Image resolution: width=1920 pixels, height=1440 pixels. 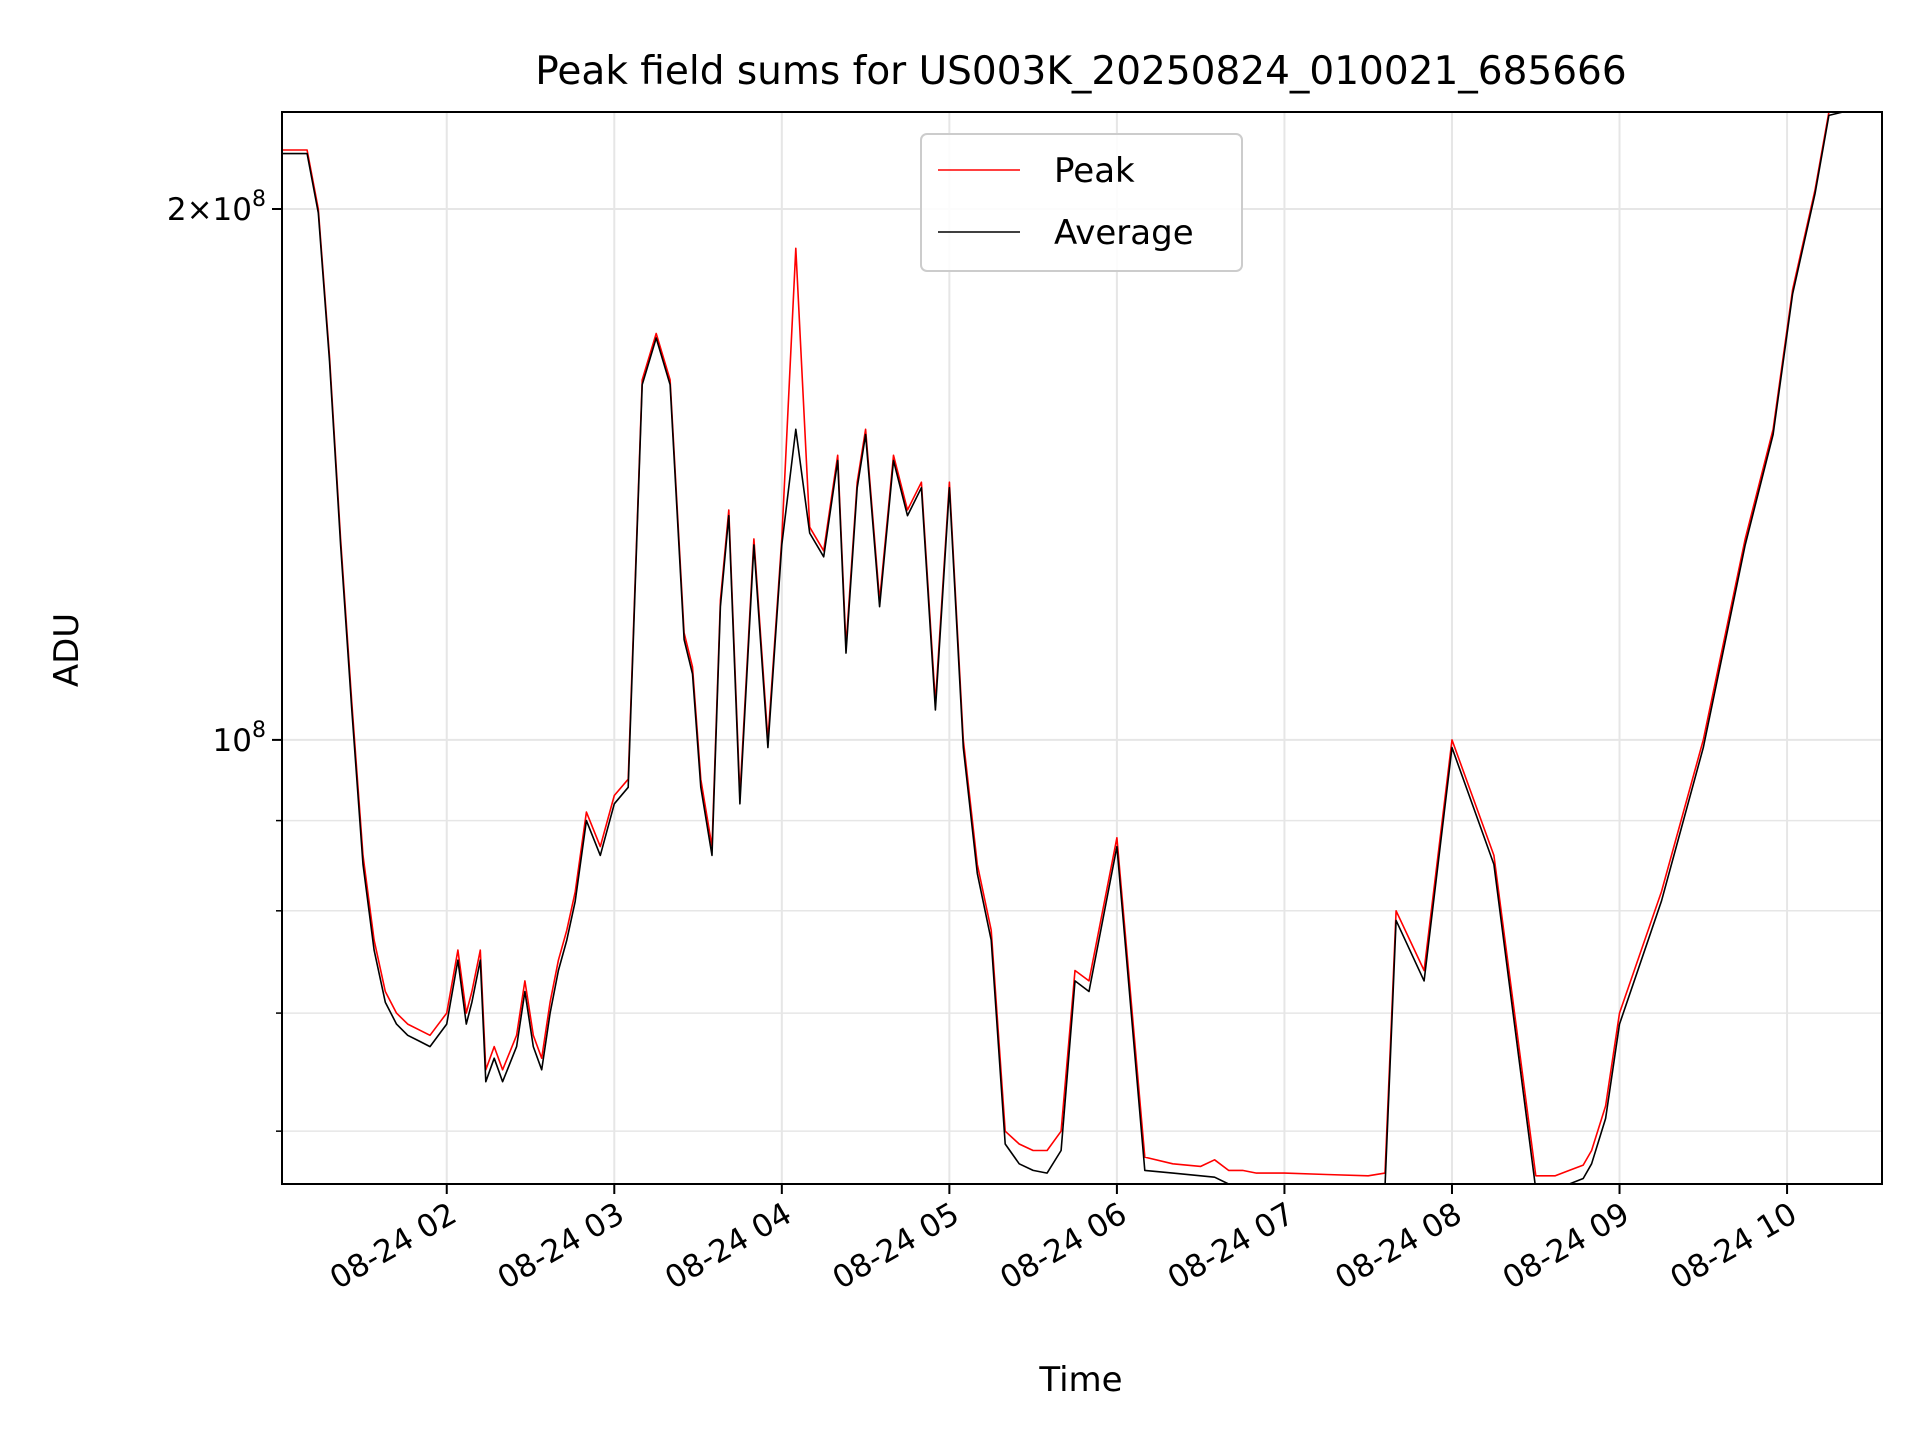 What do you see at coordinates (224, 659) in the screenshot?
I see `y-axis: 108 2×108` at bounding box center [224, 659].